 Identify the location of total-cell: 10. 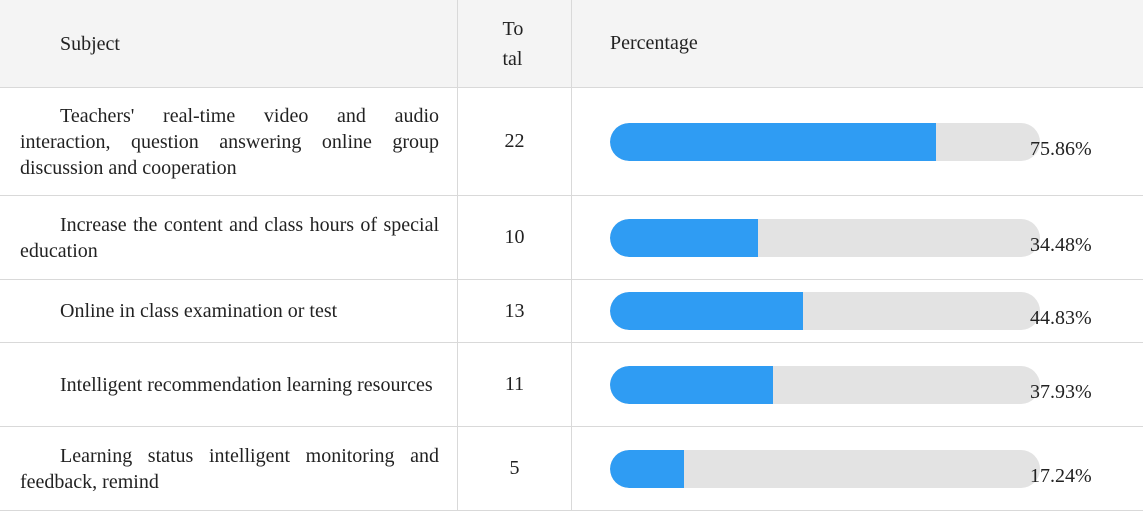
(515, 238).